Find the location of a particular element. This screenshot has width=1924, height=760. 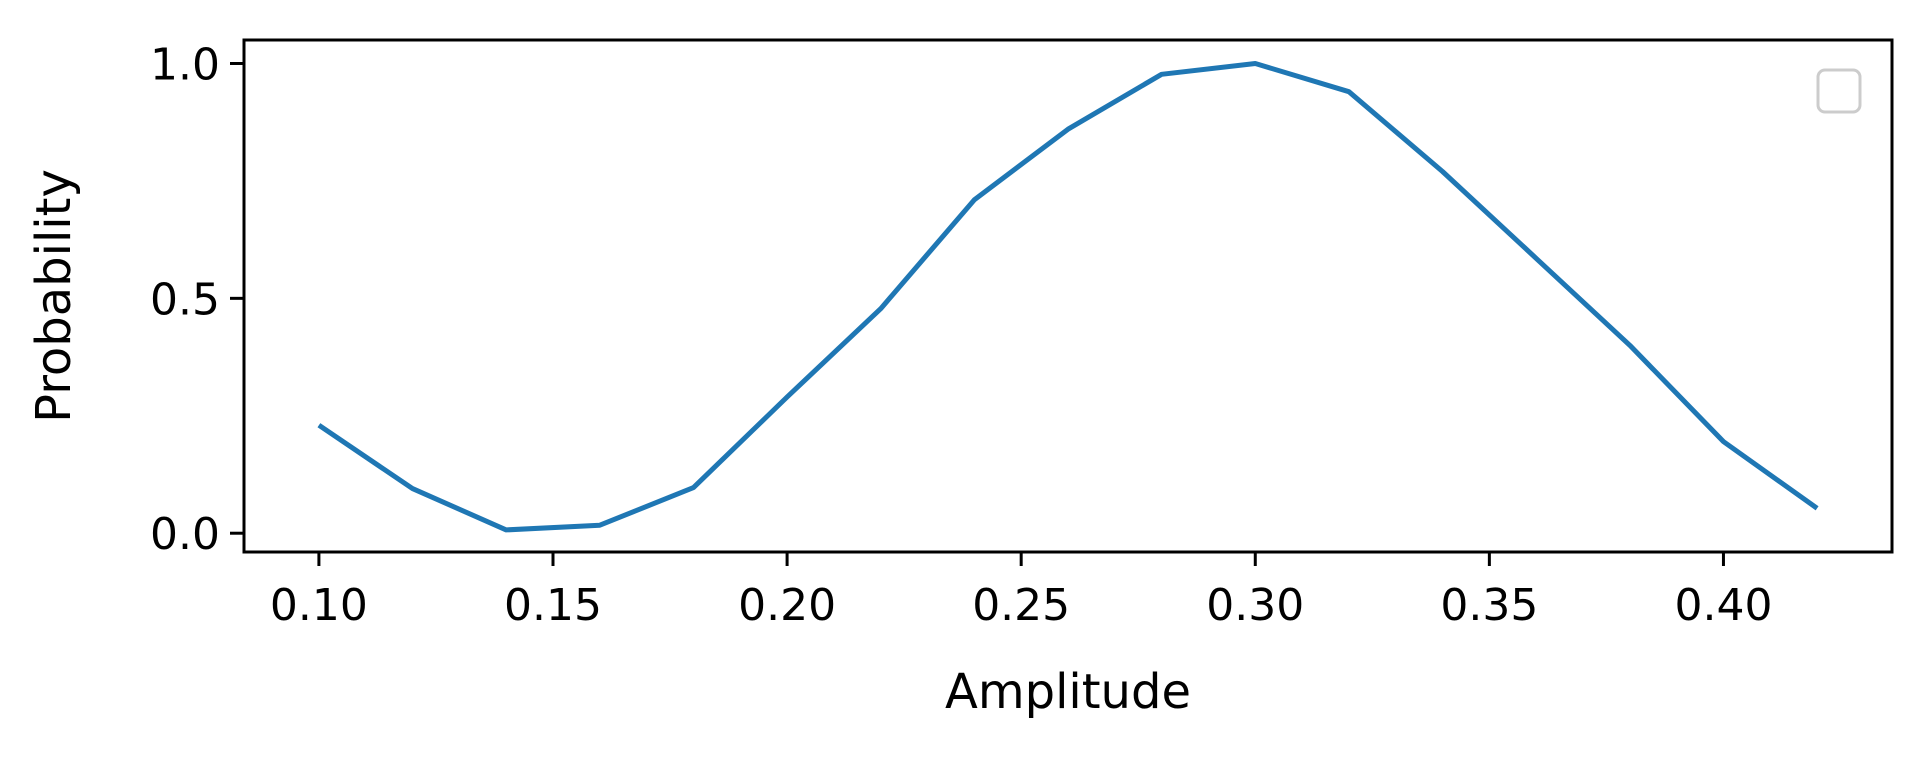

y-tick-label: 1.0 is located at coordinates (185, 64).